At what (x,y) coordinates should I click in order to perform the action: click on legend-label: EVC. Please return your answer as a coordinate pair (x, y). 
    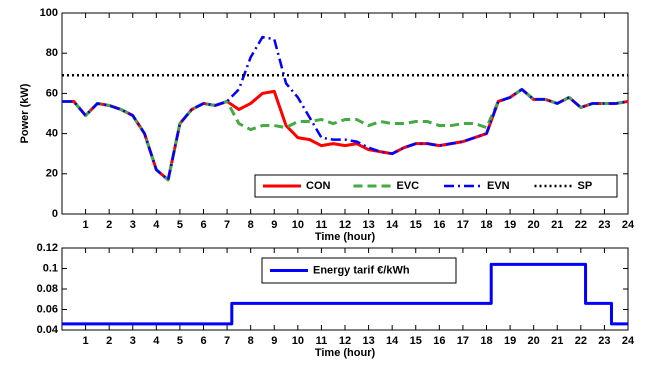
    Looking at the image, I should click on (408, 186).